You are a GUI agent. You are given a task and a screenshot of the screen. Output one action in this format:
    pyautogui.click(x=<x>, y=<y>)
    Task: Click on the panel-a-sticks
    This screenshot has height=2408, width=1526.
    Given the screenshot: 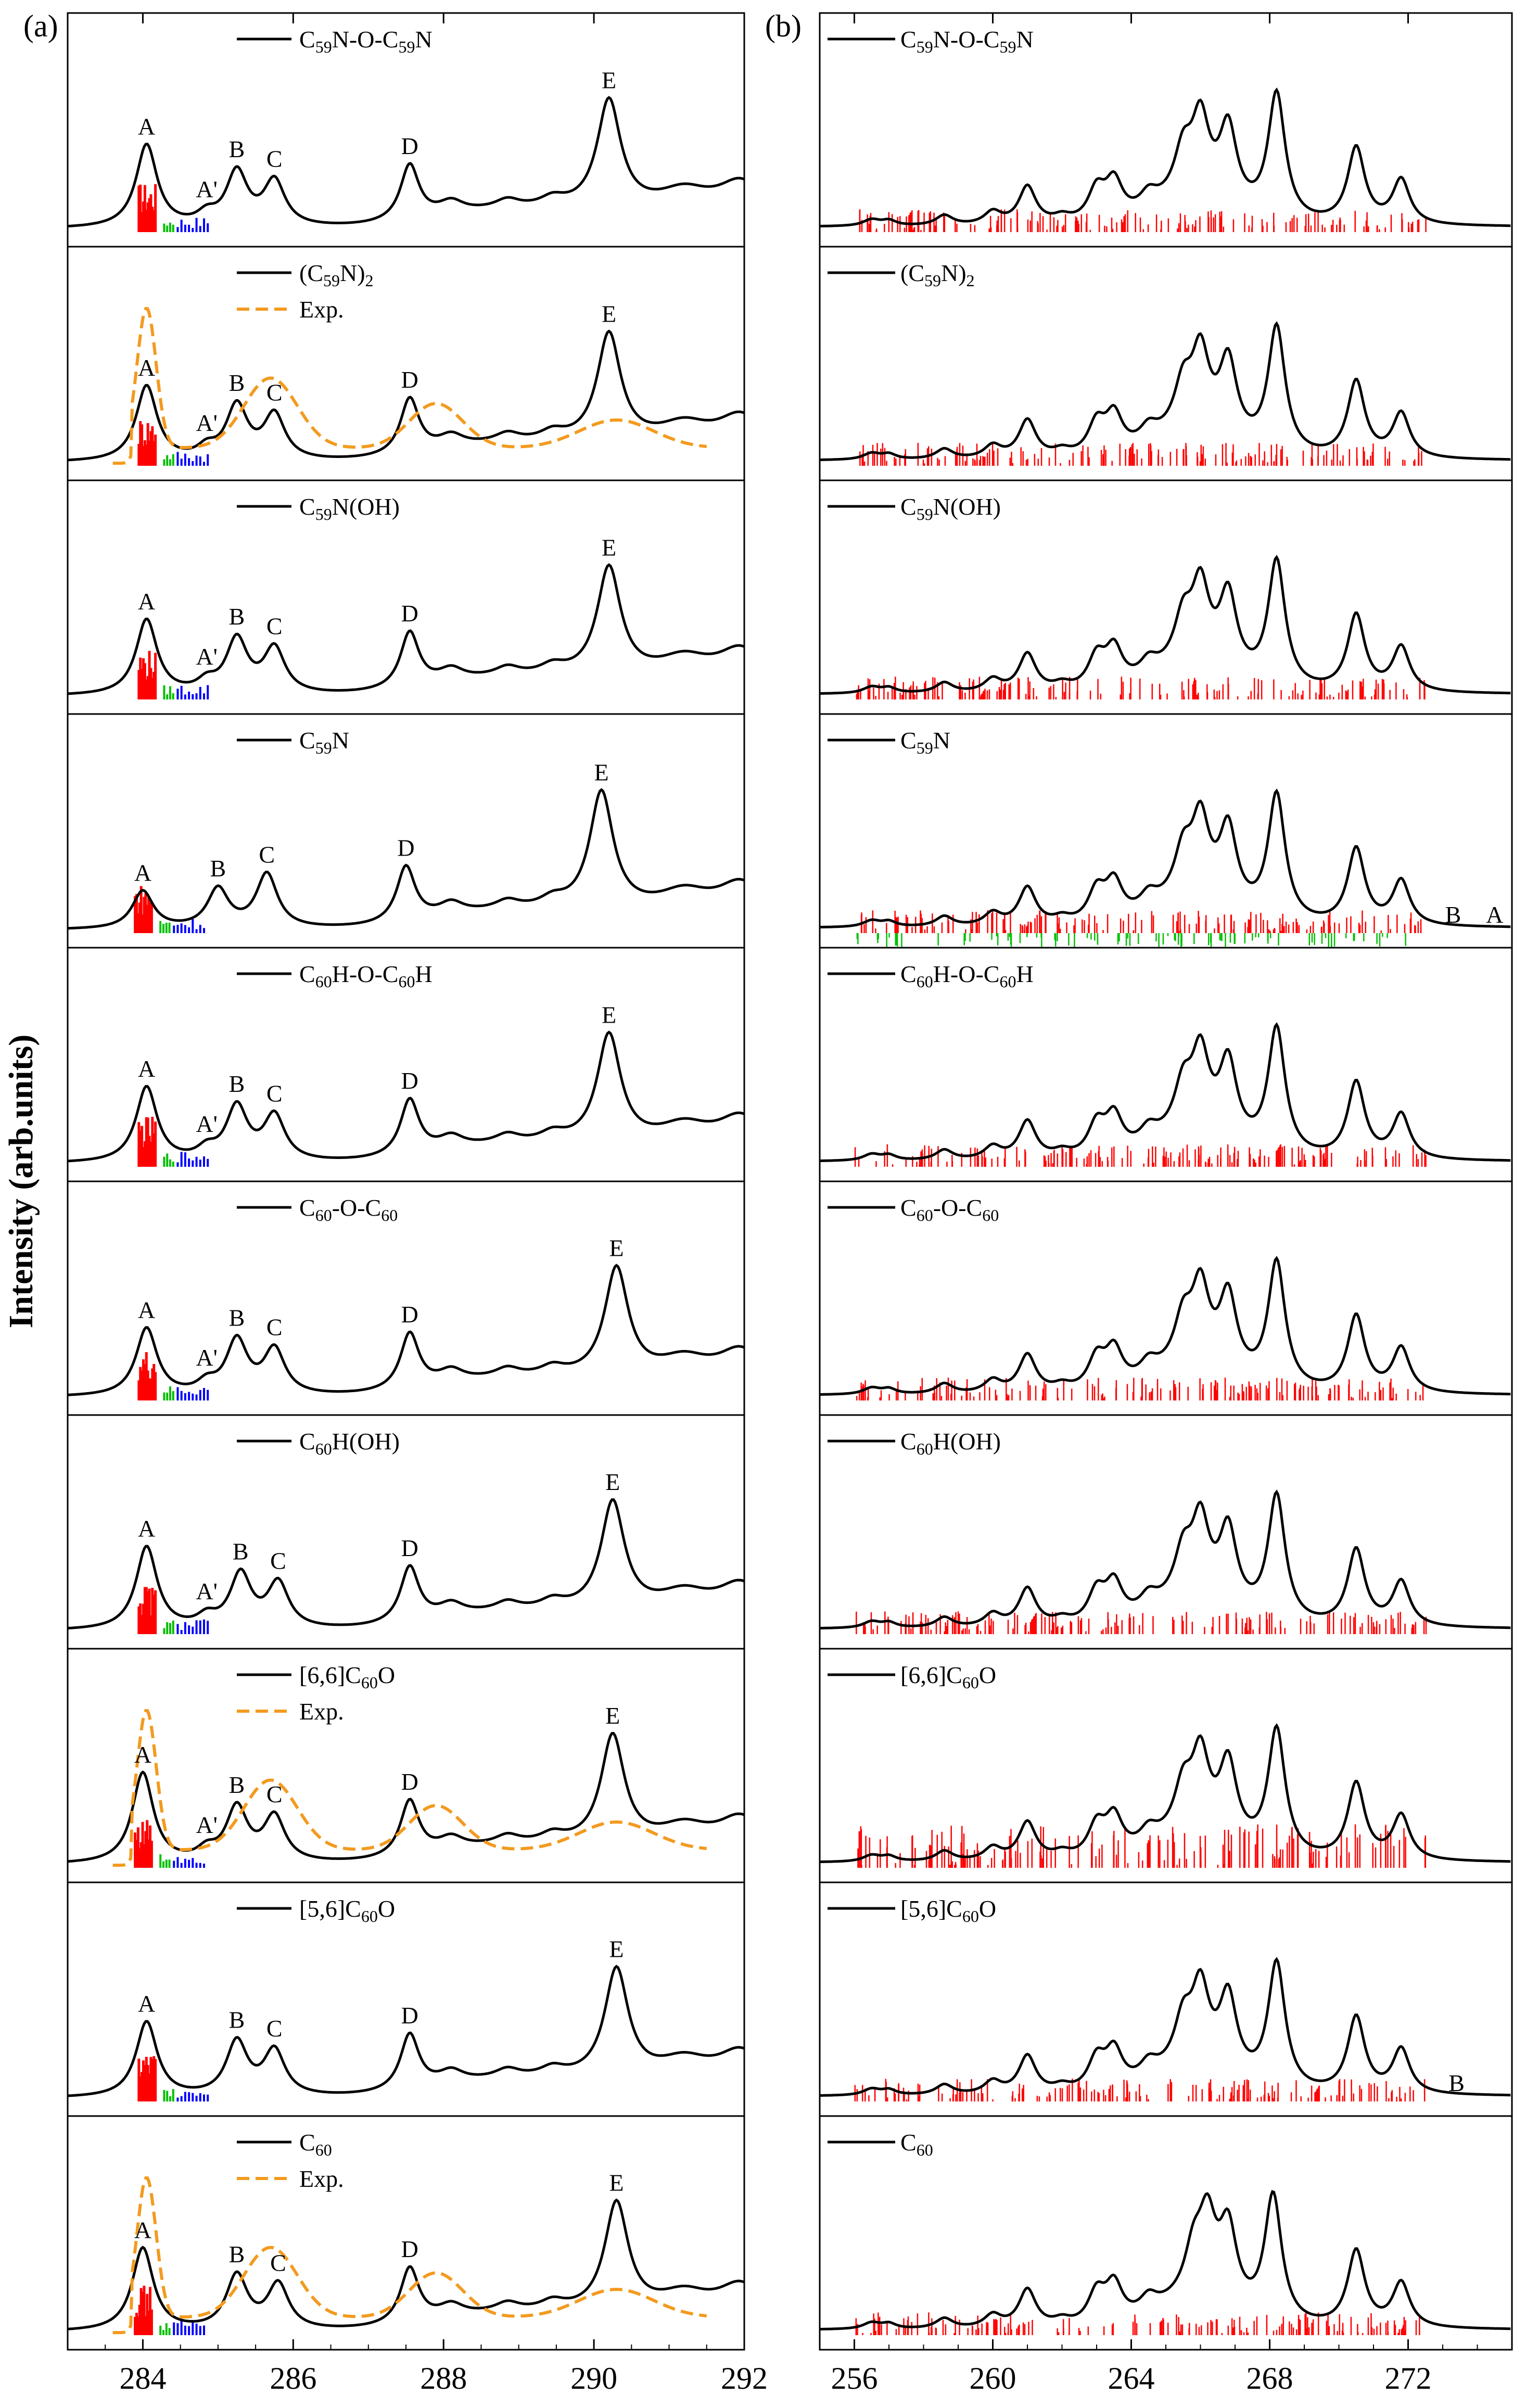 What is the action you would take?
    pyautogui.click(x=173, y=443)
    